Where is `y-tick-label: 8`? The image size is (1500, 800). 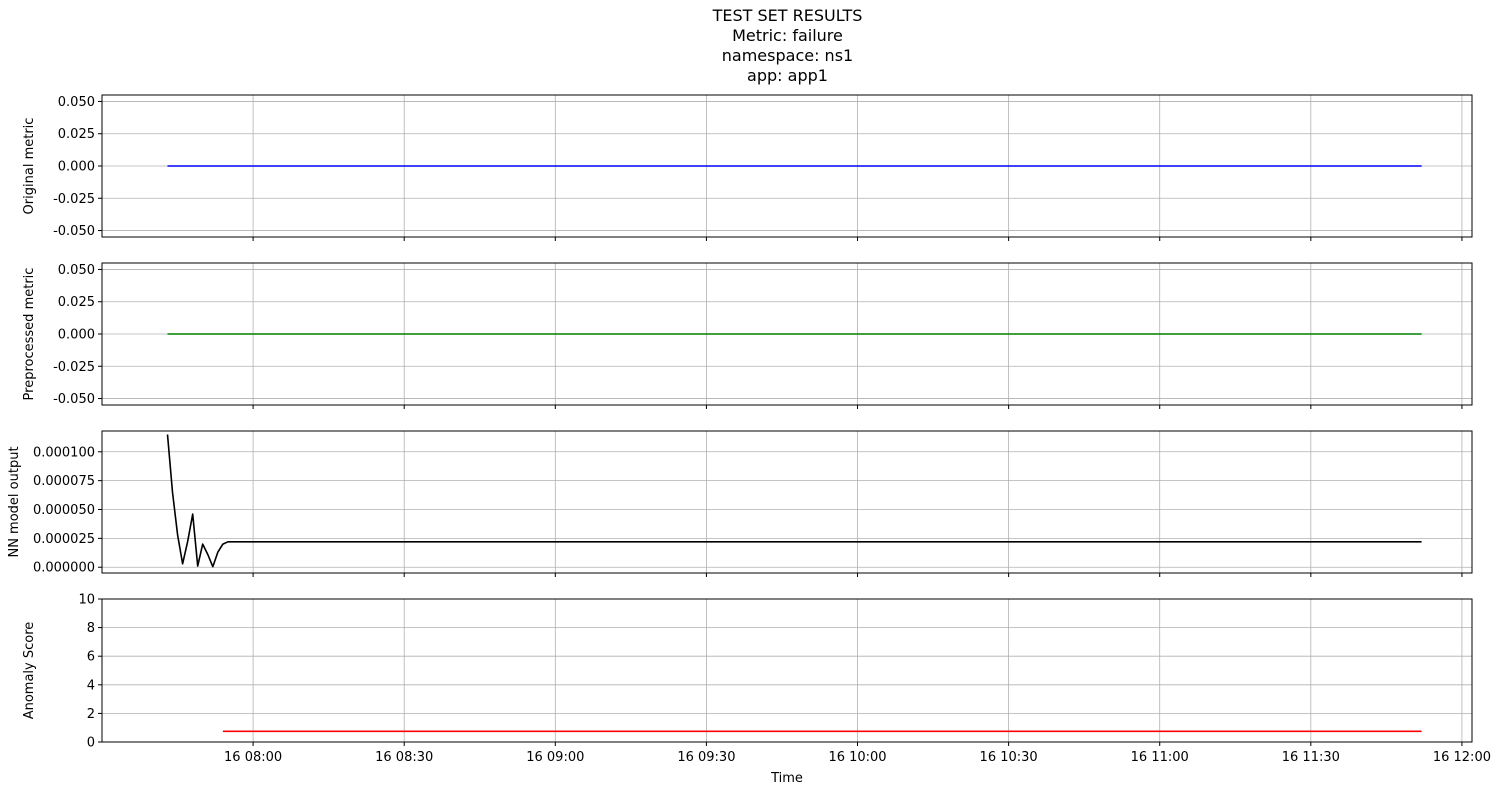
y-tick-label: 8 is located at coordinates (91, 628).